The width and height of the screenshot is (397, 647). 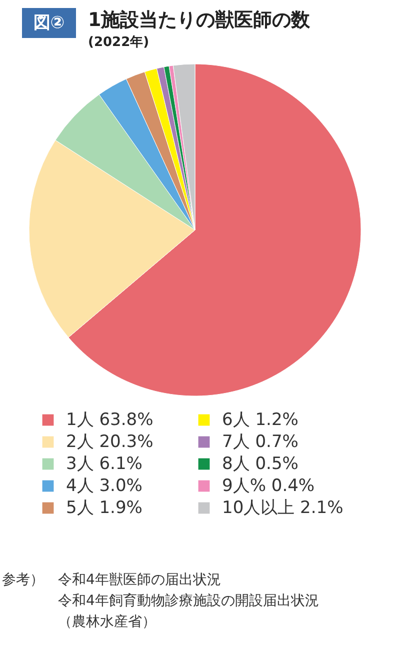 I want to click on chart-subtitle: (2022年), so click(x=119, y=42).